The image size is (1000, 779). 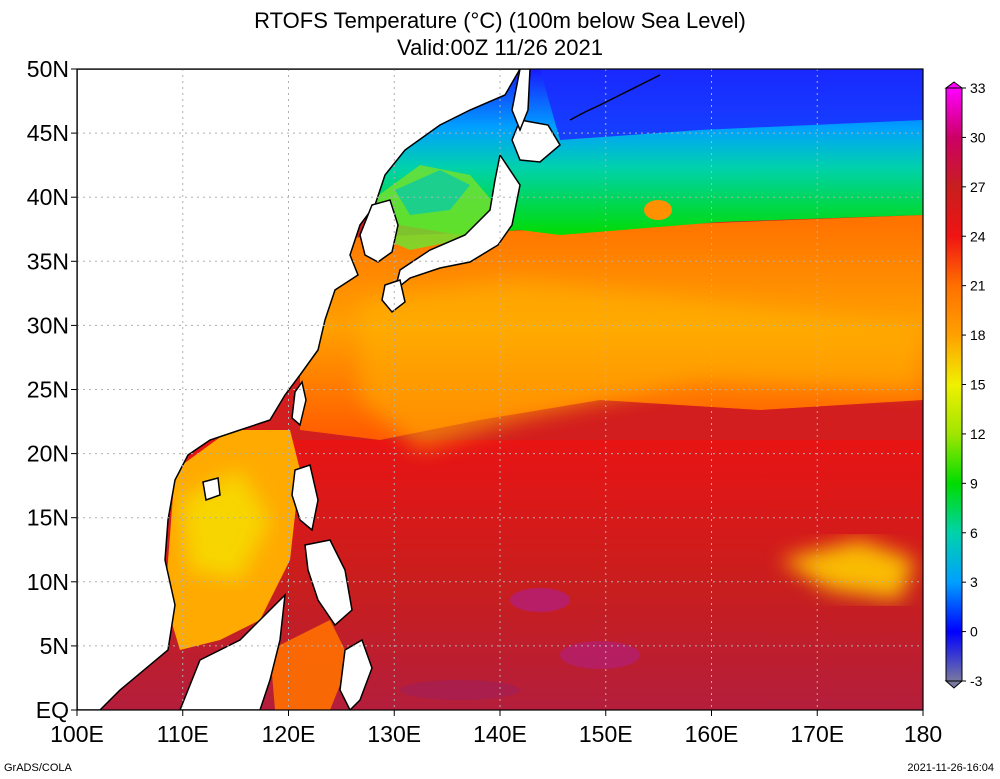 I want to click on lat-tick-label: EQ, so click(x=52, y=710).